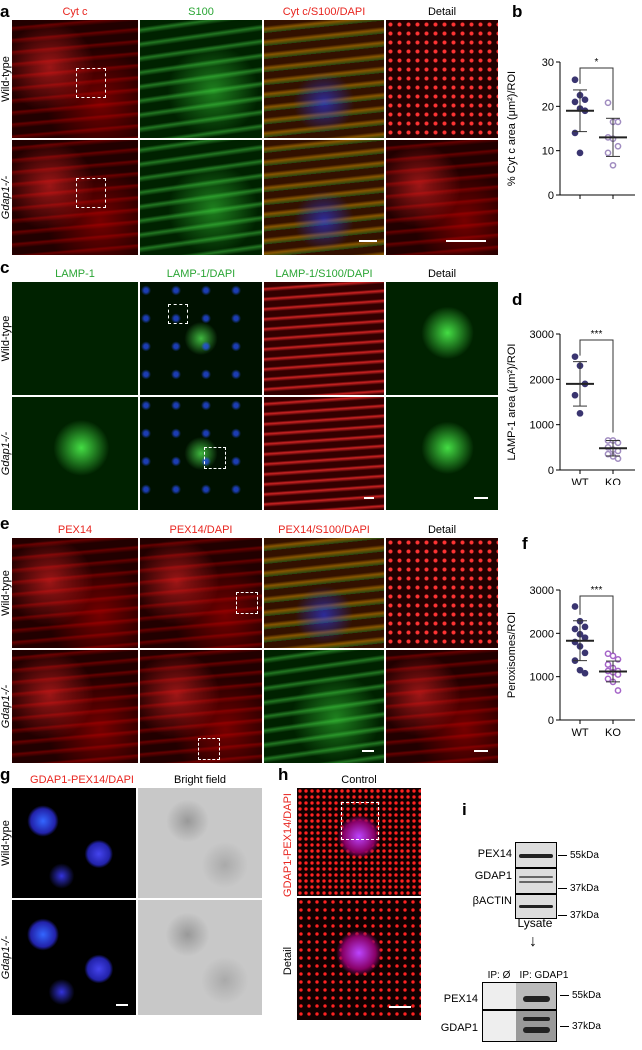 This screenshot has width=642, height=1050. What do you see at coordinates (5, 523) in the screenshot?
I see `panel-letter-e: e` at bounding box center [5, 523].